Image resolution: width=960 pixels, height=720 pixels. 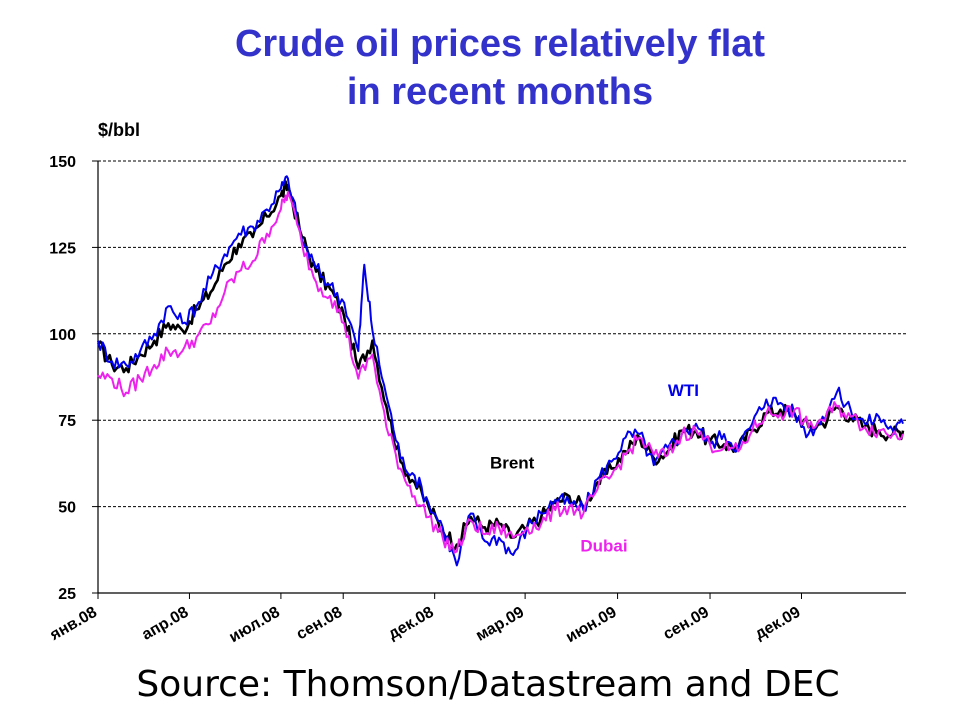 What do you see at coordinates (591, 625) in the screenshot?
I see `x-tick-label: июн.09` at bounding box center [591, 625].